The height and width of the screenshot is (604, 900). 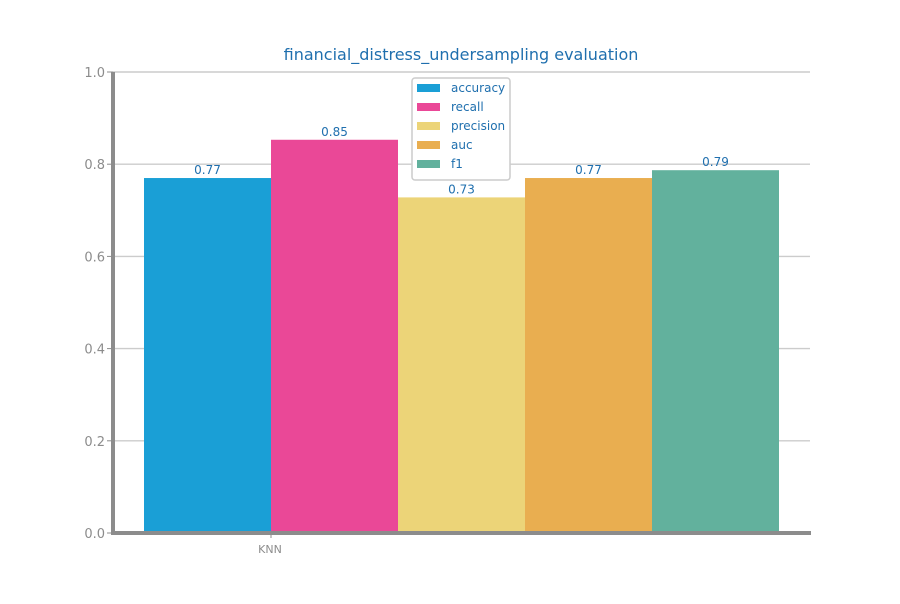 What do you see at coordinates (461, 189) in the screenshot?
I see `data-label-precision: 0.73` at bounding box center [461, 189].